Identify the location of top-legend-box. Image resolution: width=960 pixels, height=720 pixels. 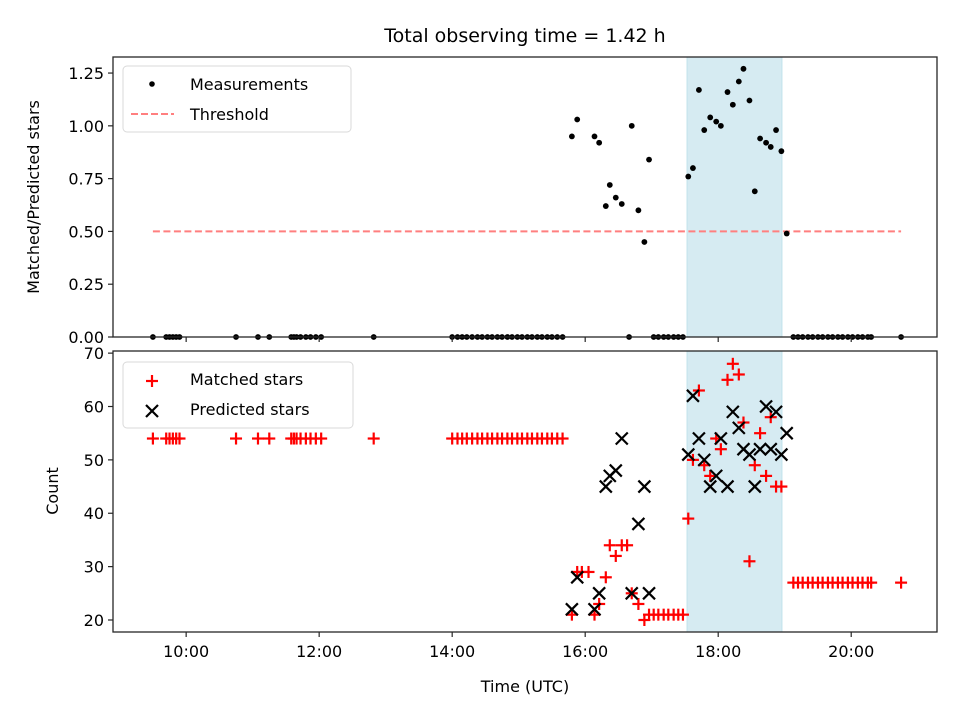
(237, 99).